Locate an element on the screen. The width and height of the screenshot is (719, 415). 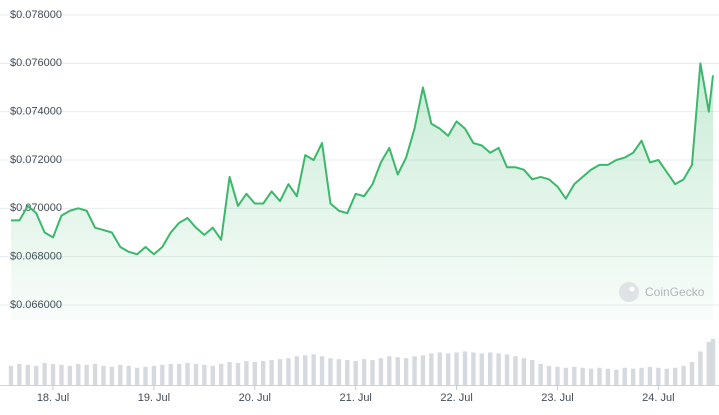
x-tick-label: 18. Jul is located at coordinates (53, 398).